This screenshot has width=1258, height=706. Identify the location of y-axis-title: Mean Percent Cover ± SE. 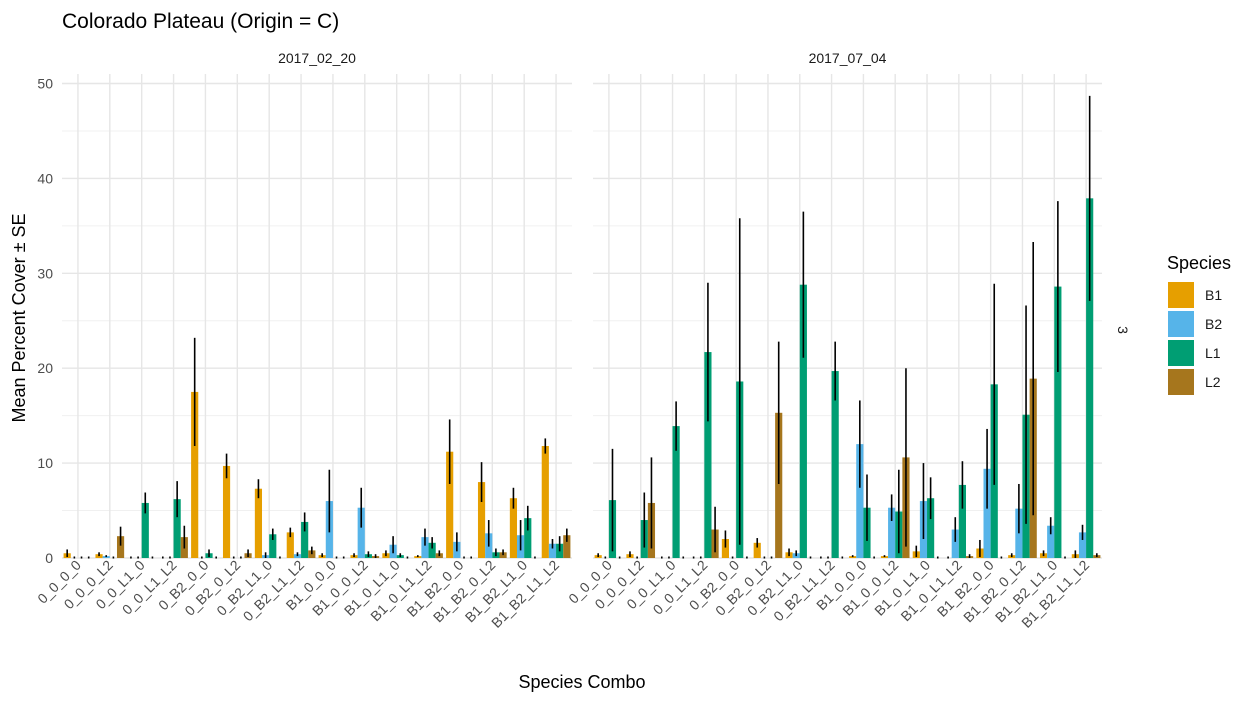
(19, 318).